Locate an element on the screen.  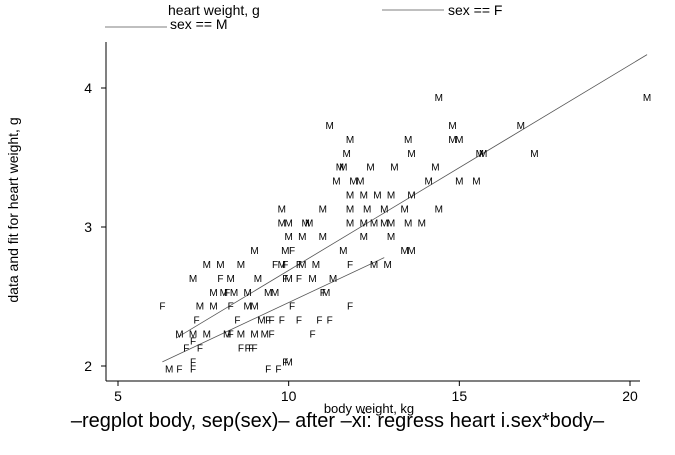
y-axis-label: data and fit for heart weight, g is located at coordinates (13, 209).